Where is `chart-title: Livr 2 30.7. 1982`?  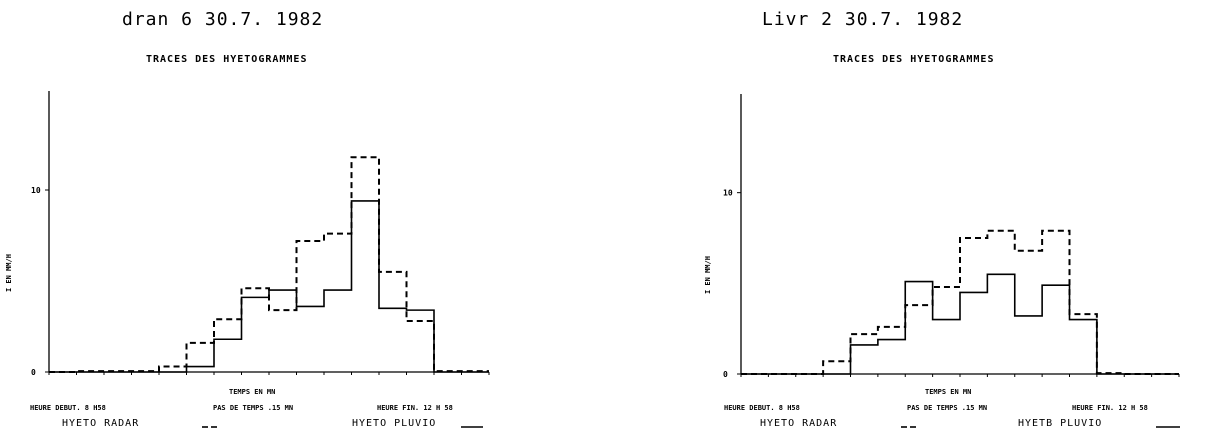 chart-title: Livr 2 30.7. 1982 is located at coordinates (862, 19).